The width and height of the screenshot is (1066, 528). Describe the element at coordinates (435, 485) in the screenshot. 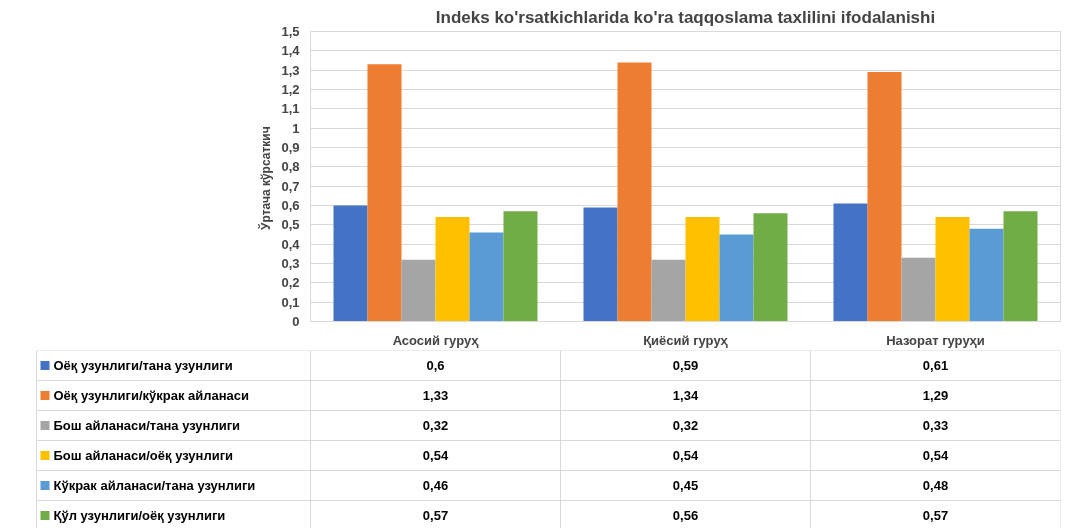

I see `data-label: 0,46` at that location.